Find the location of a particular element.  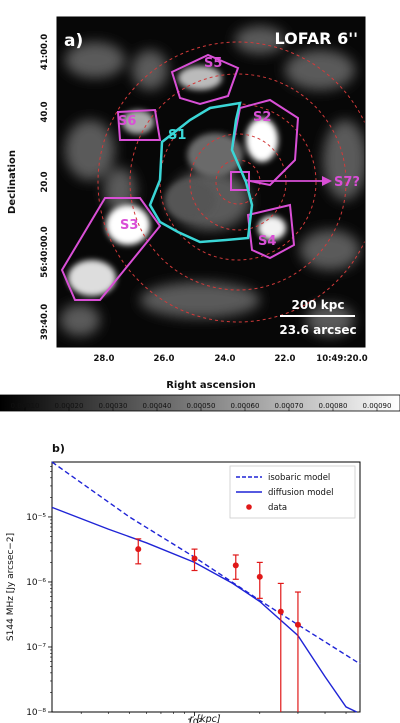

colorbar-tick-label: 0.00090 is located at coordinates (377, 406).